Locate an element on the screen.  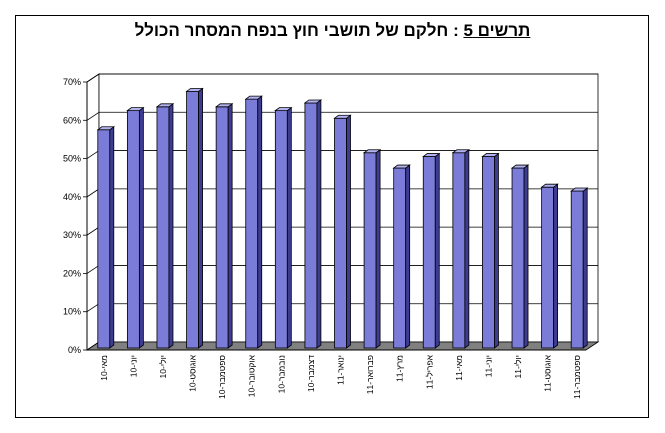
chart-title-prefix: תרשים 5 is located at coordinates (497, 30).